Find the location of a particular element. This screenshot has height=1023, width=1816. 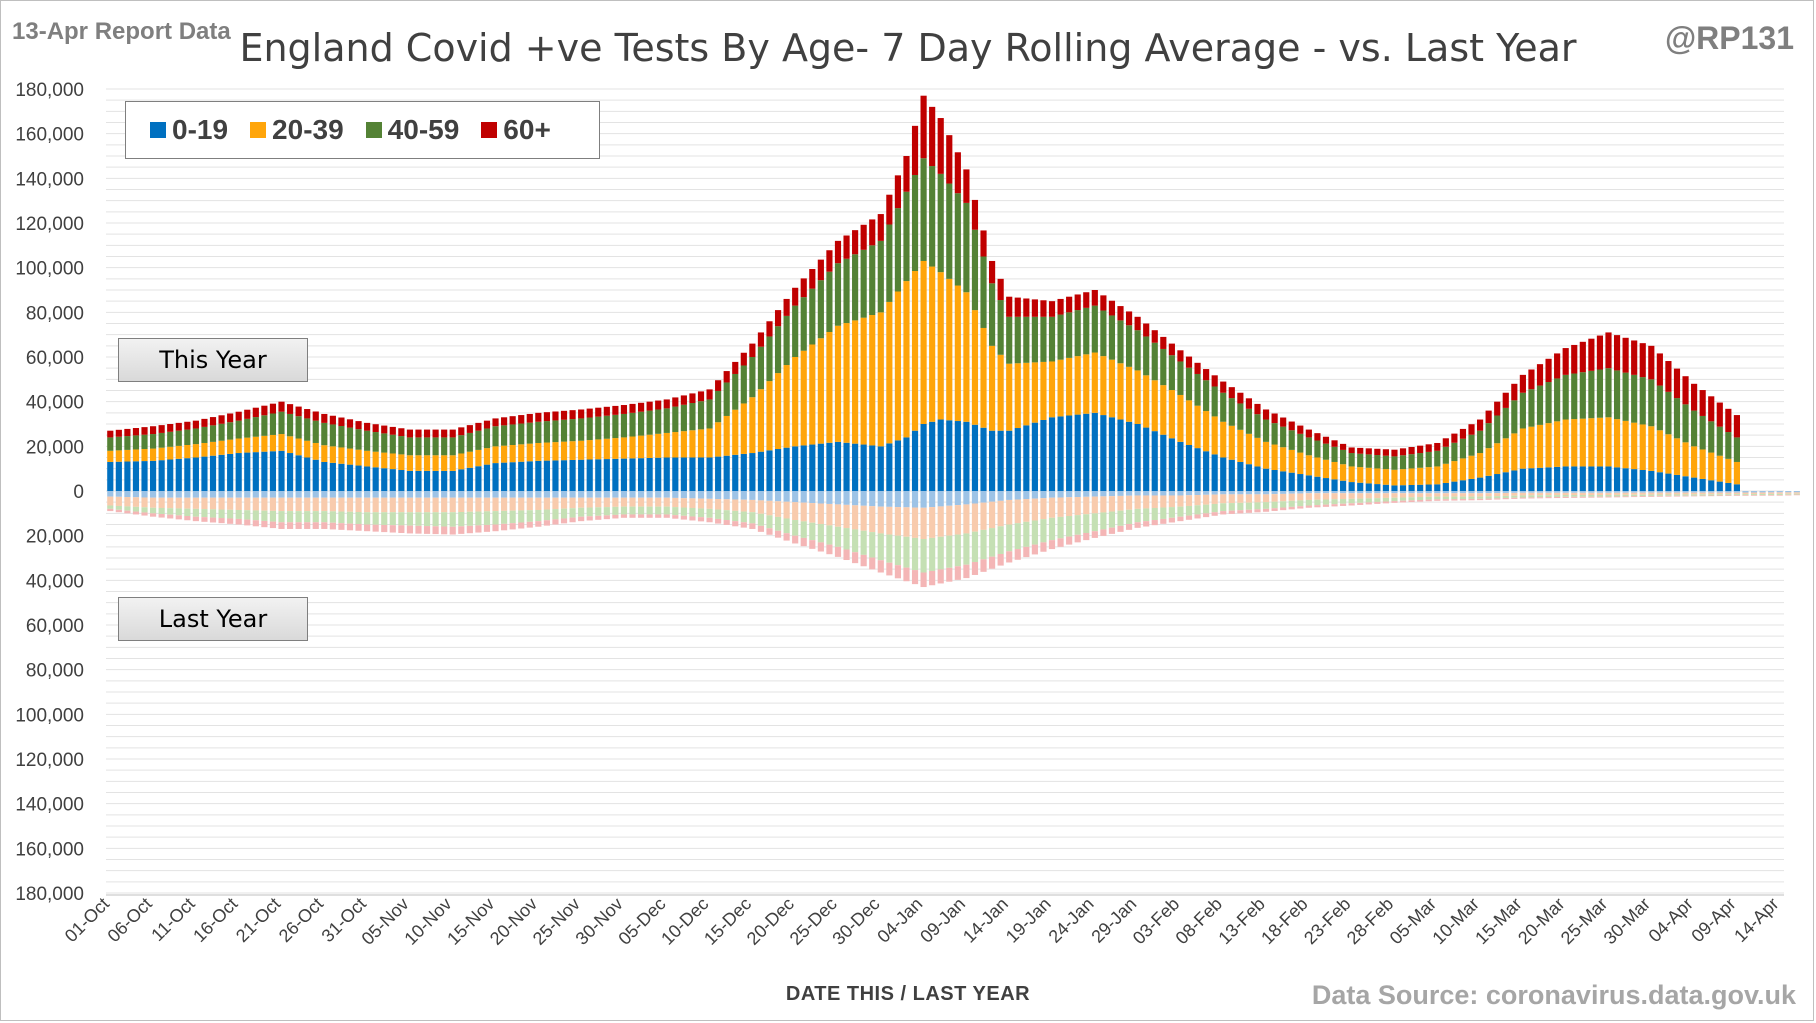

x-tick-label: 28-Feb is located at coordinates (1370, 921).